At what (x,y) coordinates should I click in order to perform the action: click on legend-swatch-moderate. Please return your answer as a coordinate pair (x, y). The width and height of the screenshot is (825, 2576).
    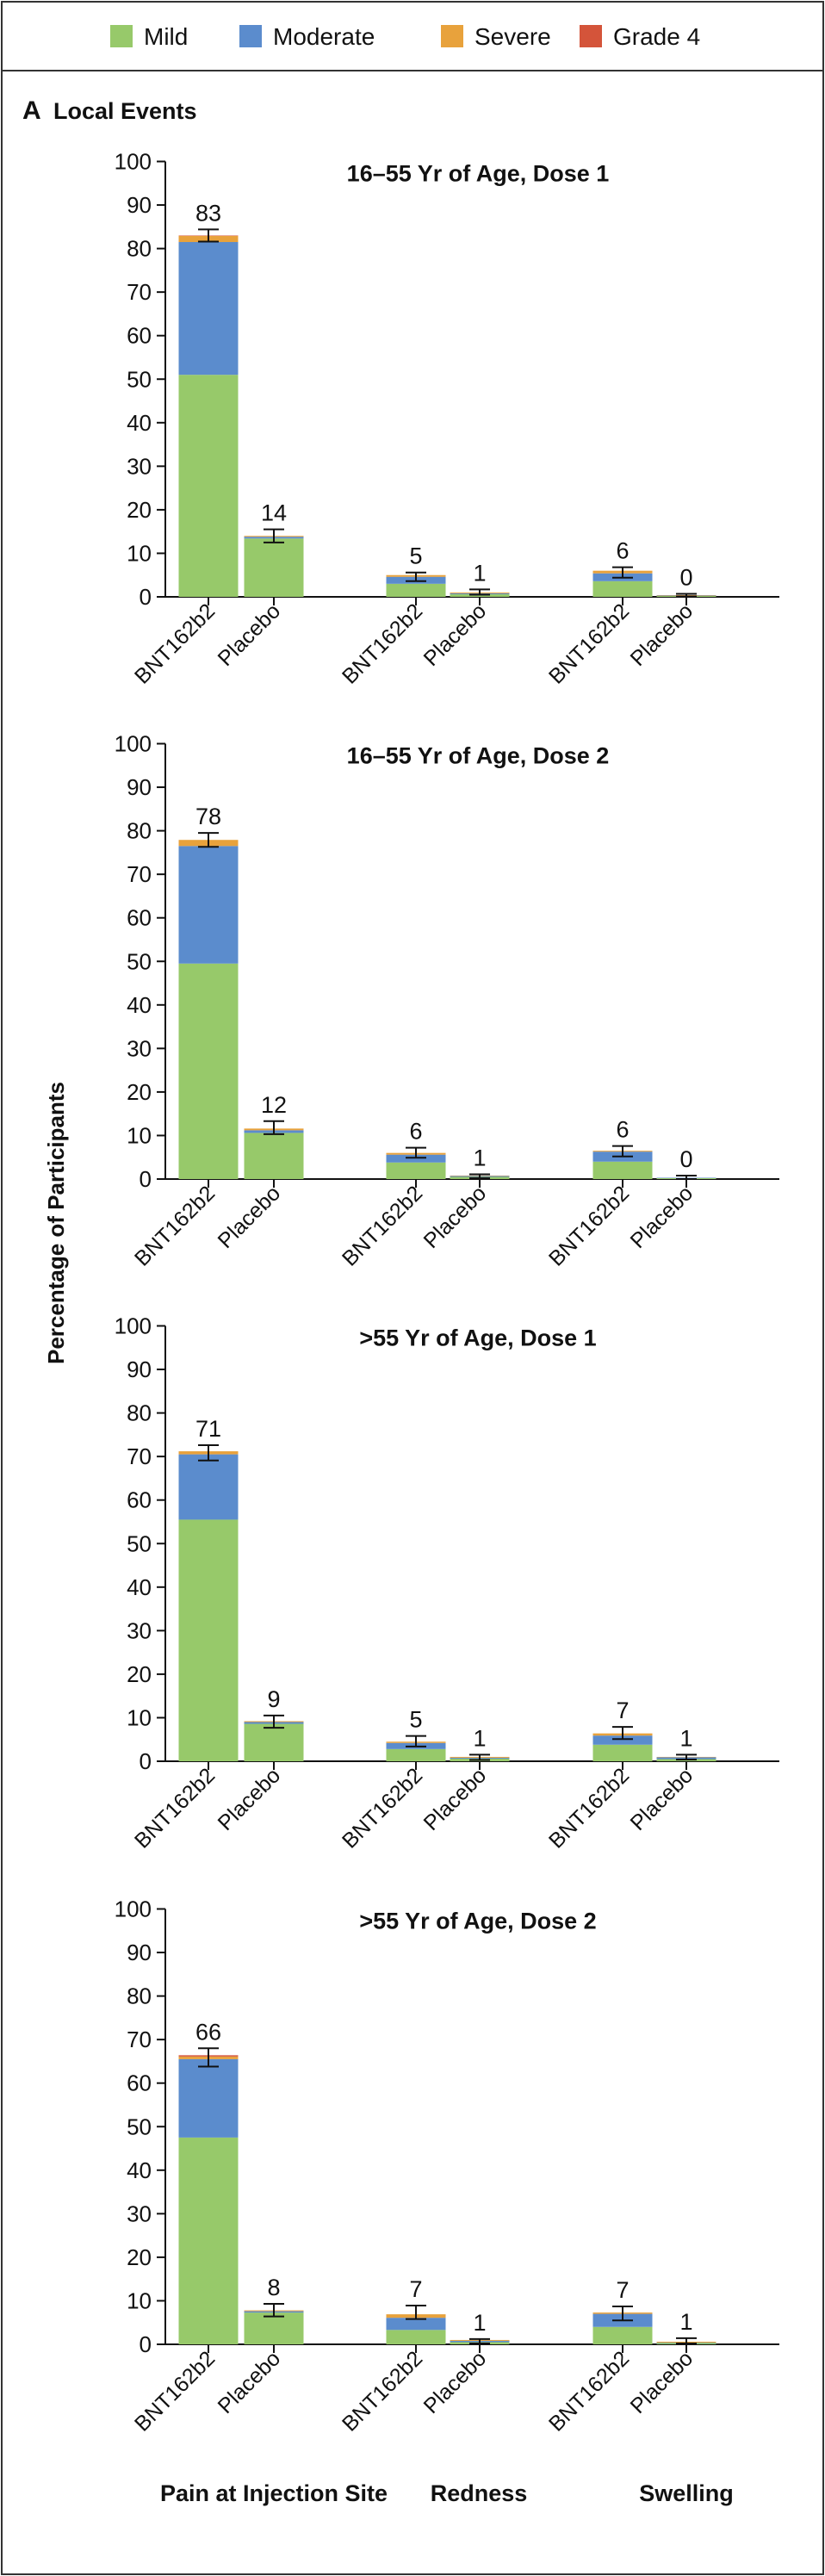
    Looking at the image, I should click on (250, 36).